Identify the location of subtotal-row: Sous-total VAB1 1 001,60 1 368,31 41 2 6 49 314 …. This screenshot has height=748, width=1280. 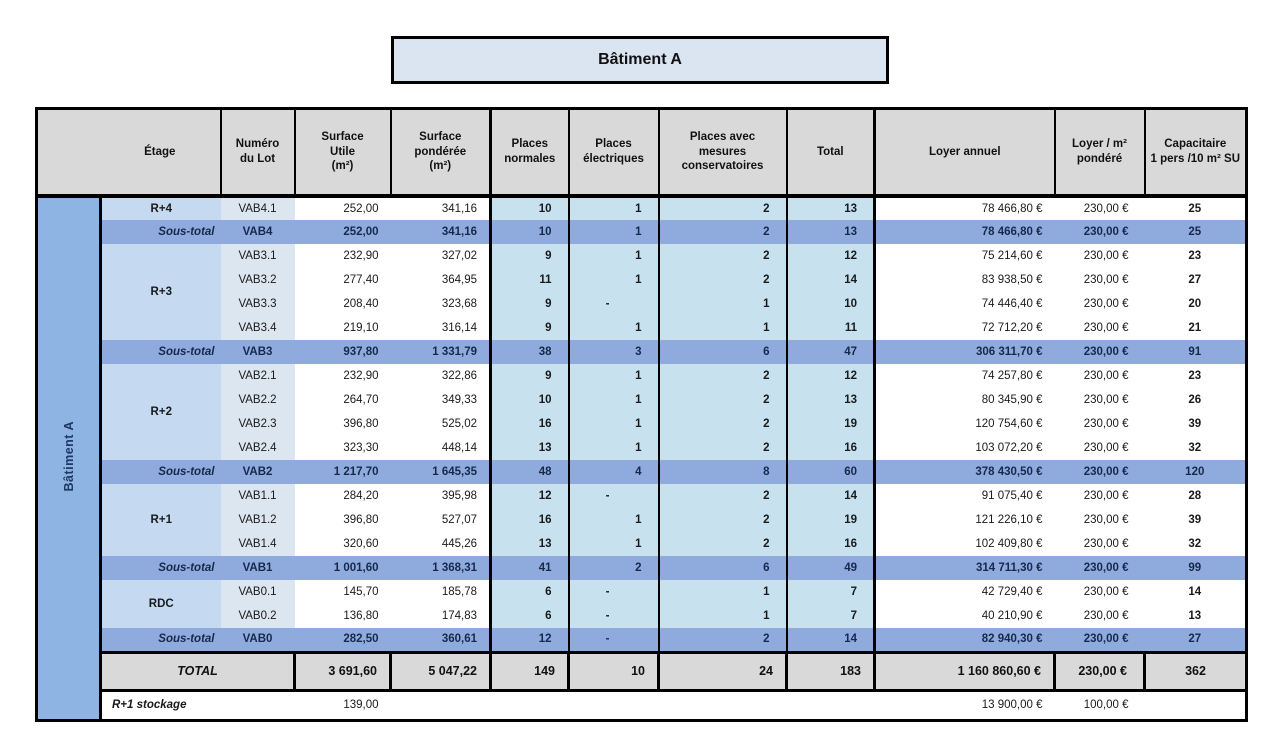
(642, 568).